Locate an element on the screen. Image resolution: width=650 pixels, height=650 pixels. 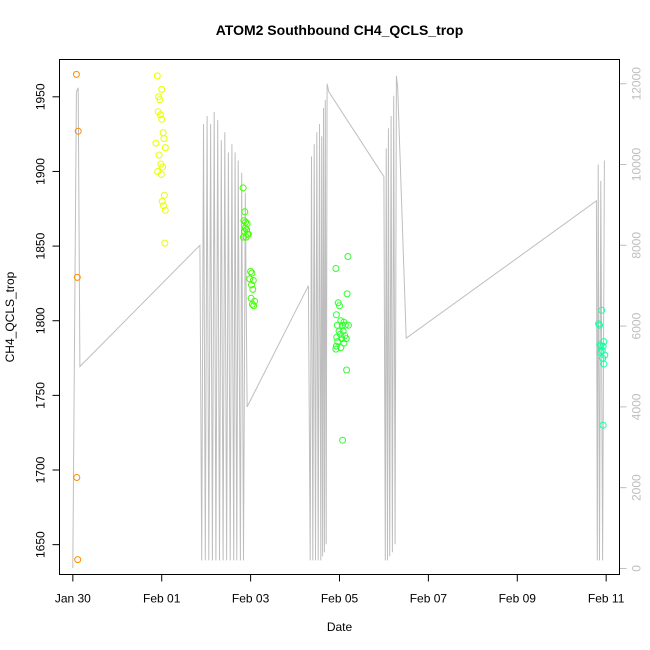
chart-title: ATOM2 Southbound CH4_QCLS_trop is located at coordinates (340, 30).